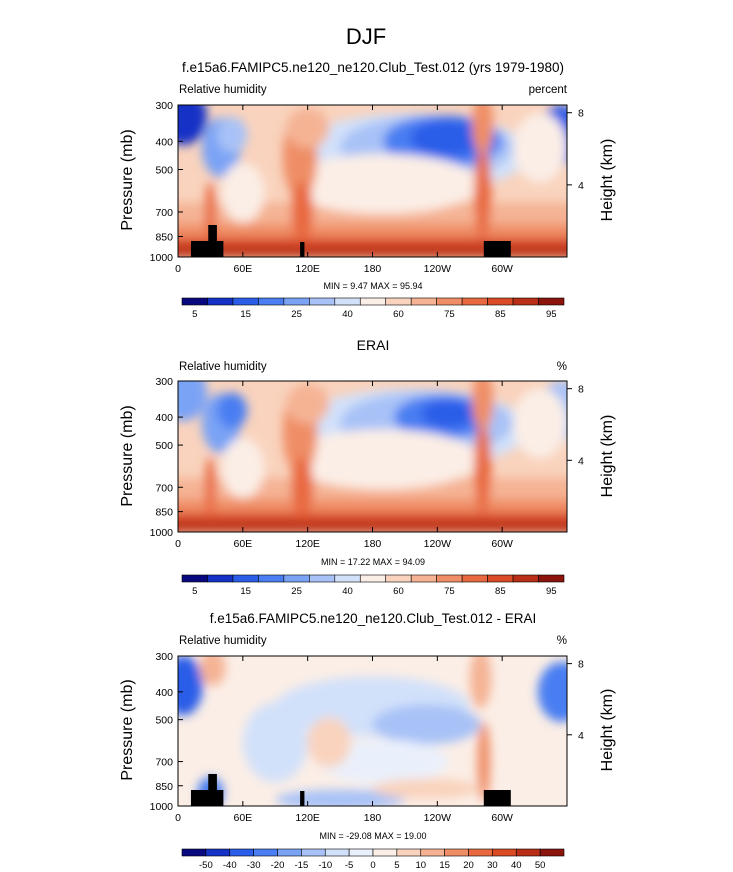 The width and height of the screenshot is (733, 872). What do you see at coordinates (420, 865) in the screenshot?
I see `colorbar-label: 10` at bounding box center [420, 865].